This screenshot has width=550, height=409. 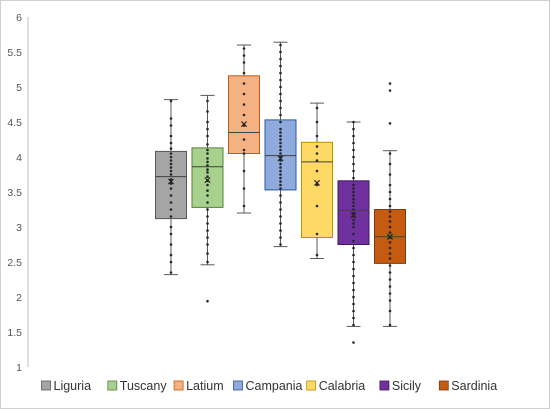 I want to click on y-tick-label: 5.5, so click(x=14, y=53).